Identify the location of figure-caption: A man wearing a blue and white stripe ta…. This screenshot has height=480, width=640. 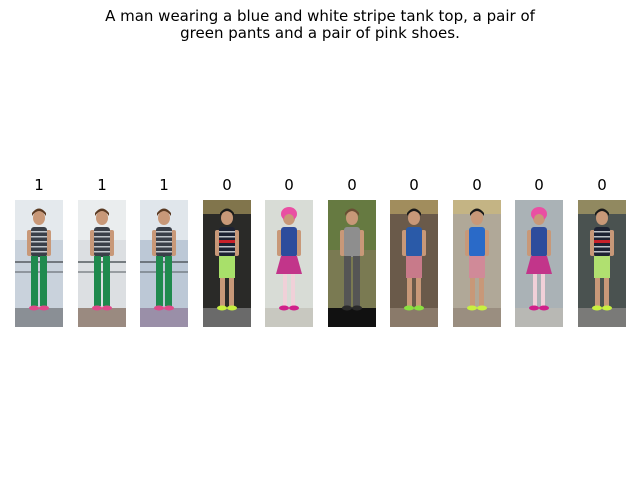
(320, 25).